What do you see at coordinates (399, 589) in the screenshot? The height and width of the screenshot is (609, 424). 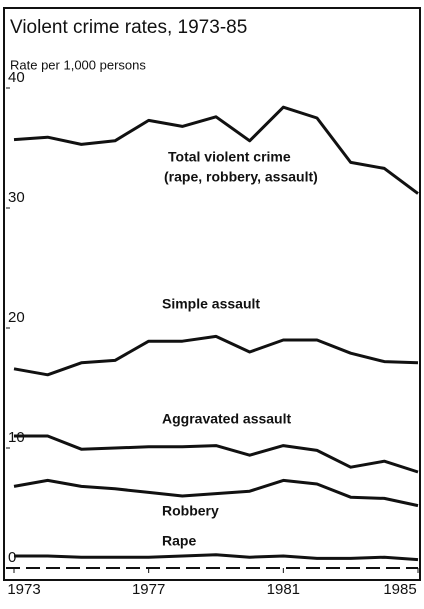 I see `x-tick-label: 1985` at bounding box center [399, 589].